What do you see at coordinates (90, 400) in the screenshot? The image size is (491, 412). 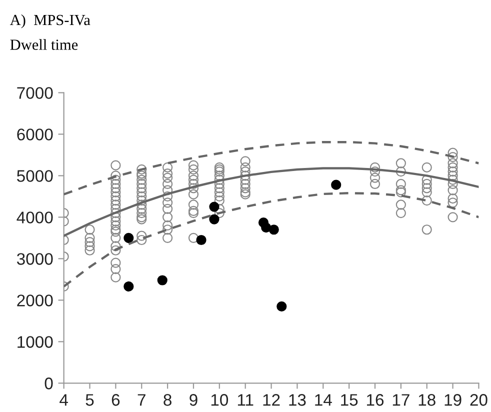 I see `x-tick-label: 5` at bounding box center [90, 400].